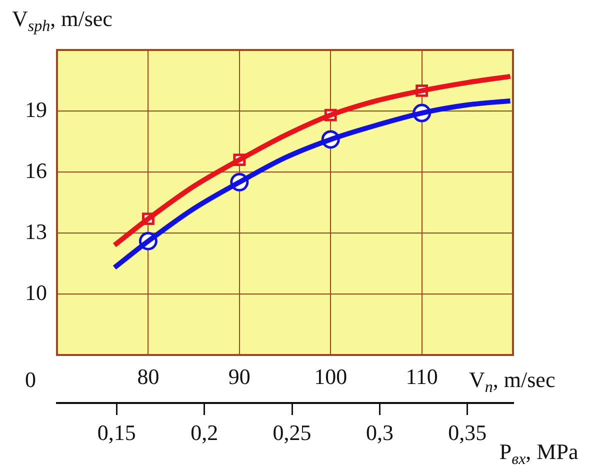  I want to click on text: 0, so click(30, 379).